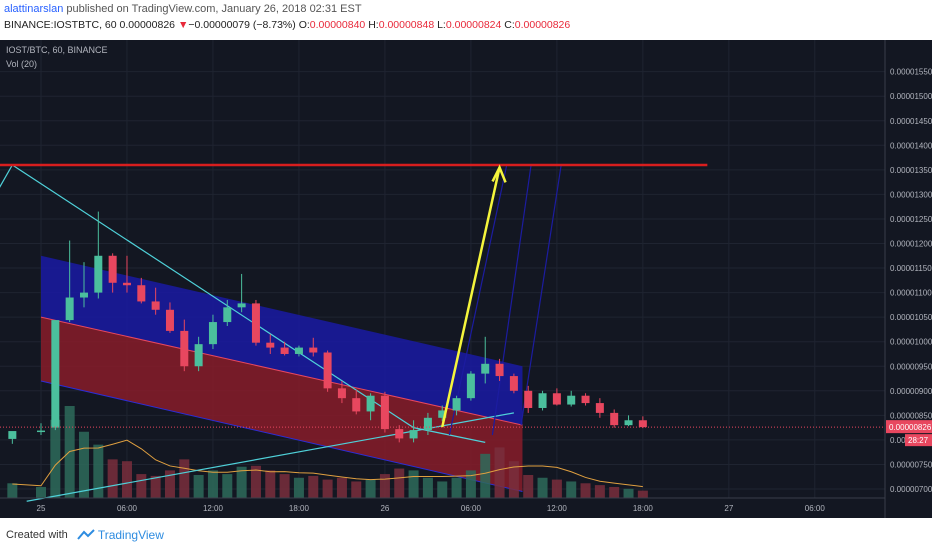 This screenshot has width=932, height=550. Describe the element at coordinates (911, 72) in the screenshot. I see `price-tick-label: 0.00001550` at that location.